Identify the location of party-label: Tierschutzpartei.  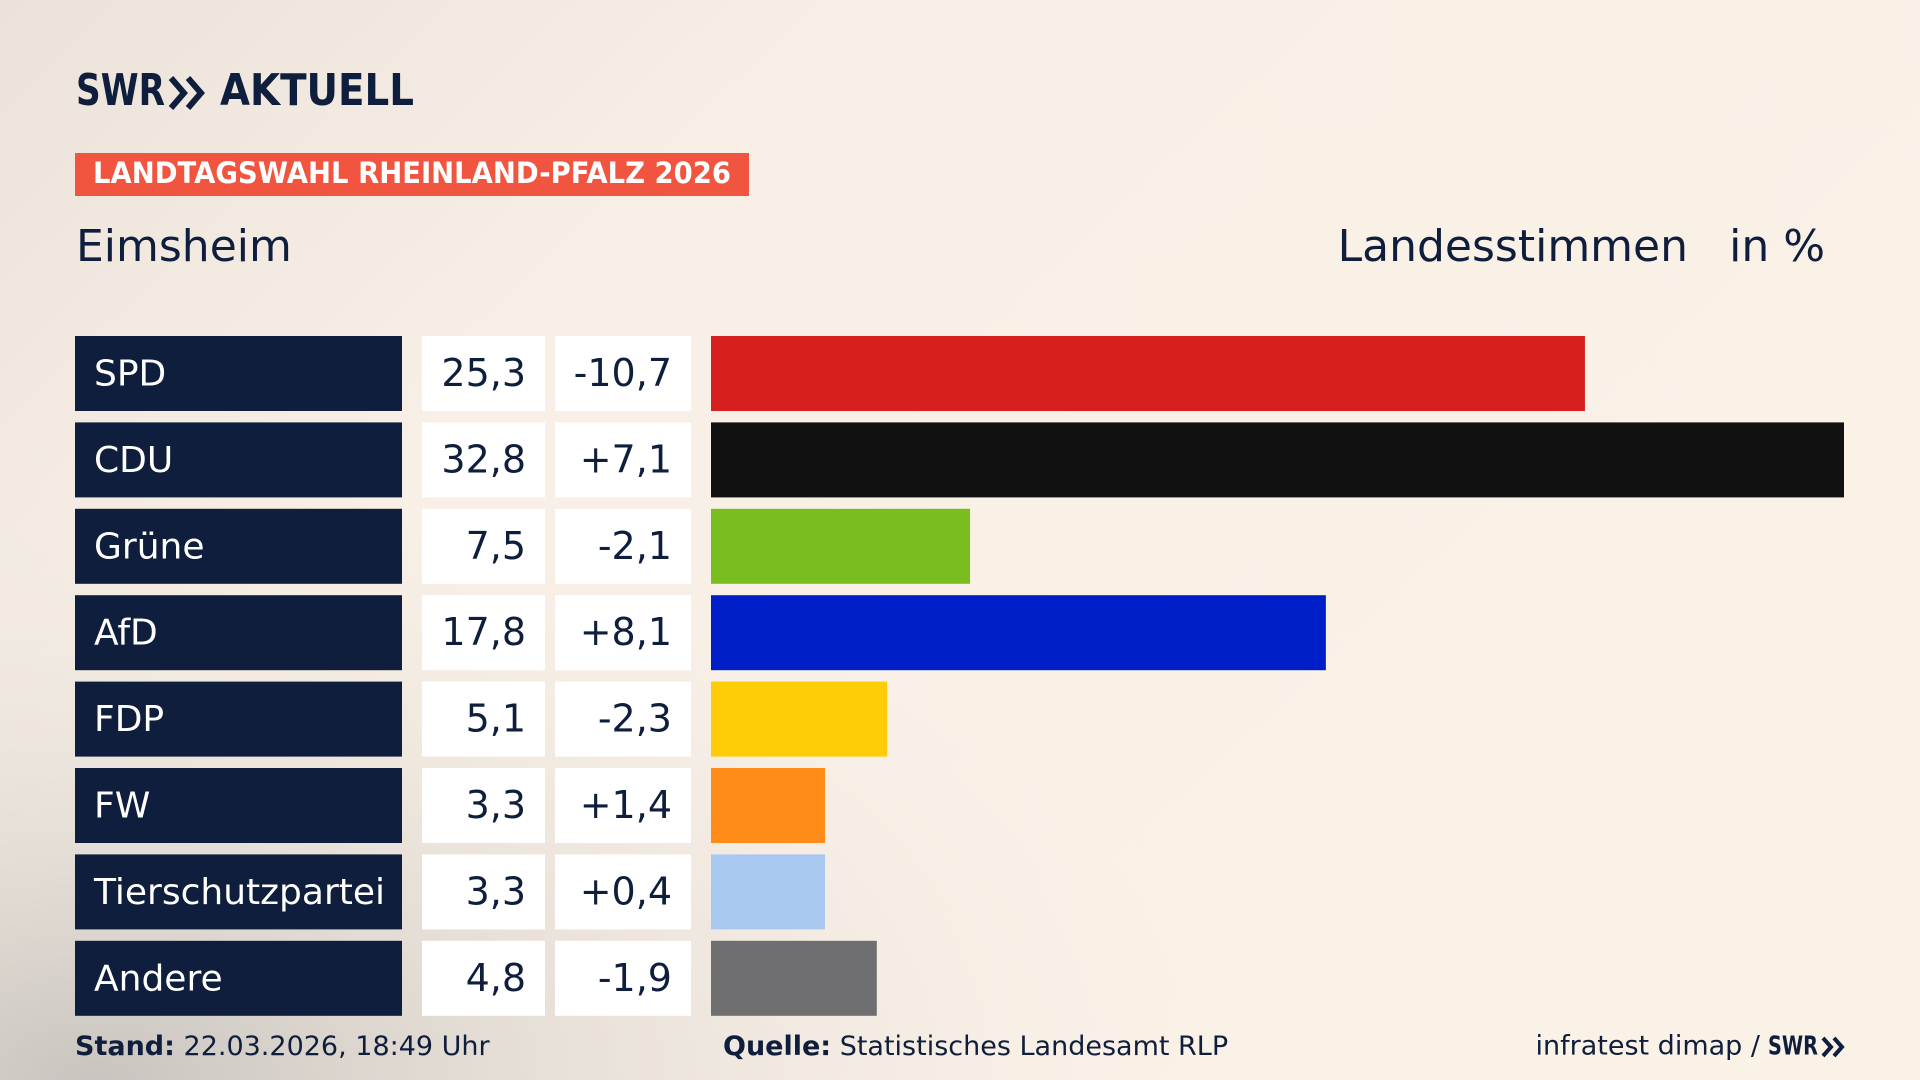
(239, 892).